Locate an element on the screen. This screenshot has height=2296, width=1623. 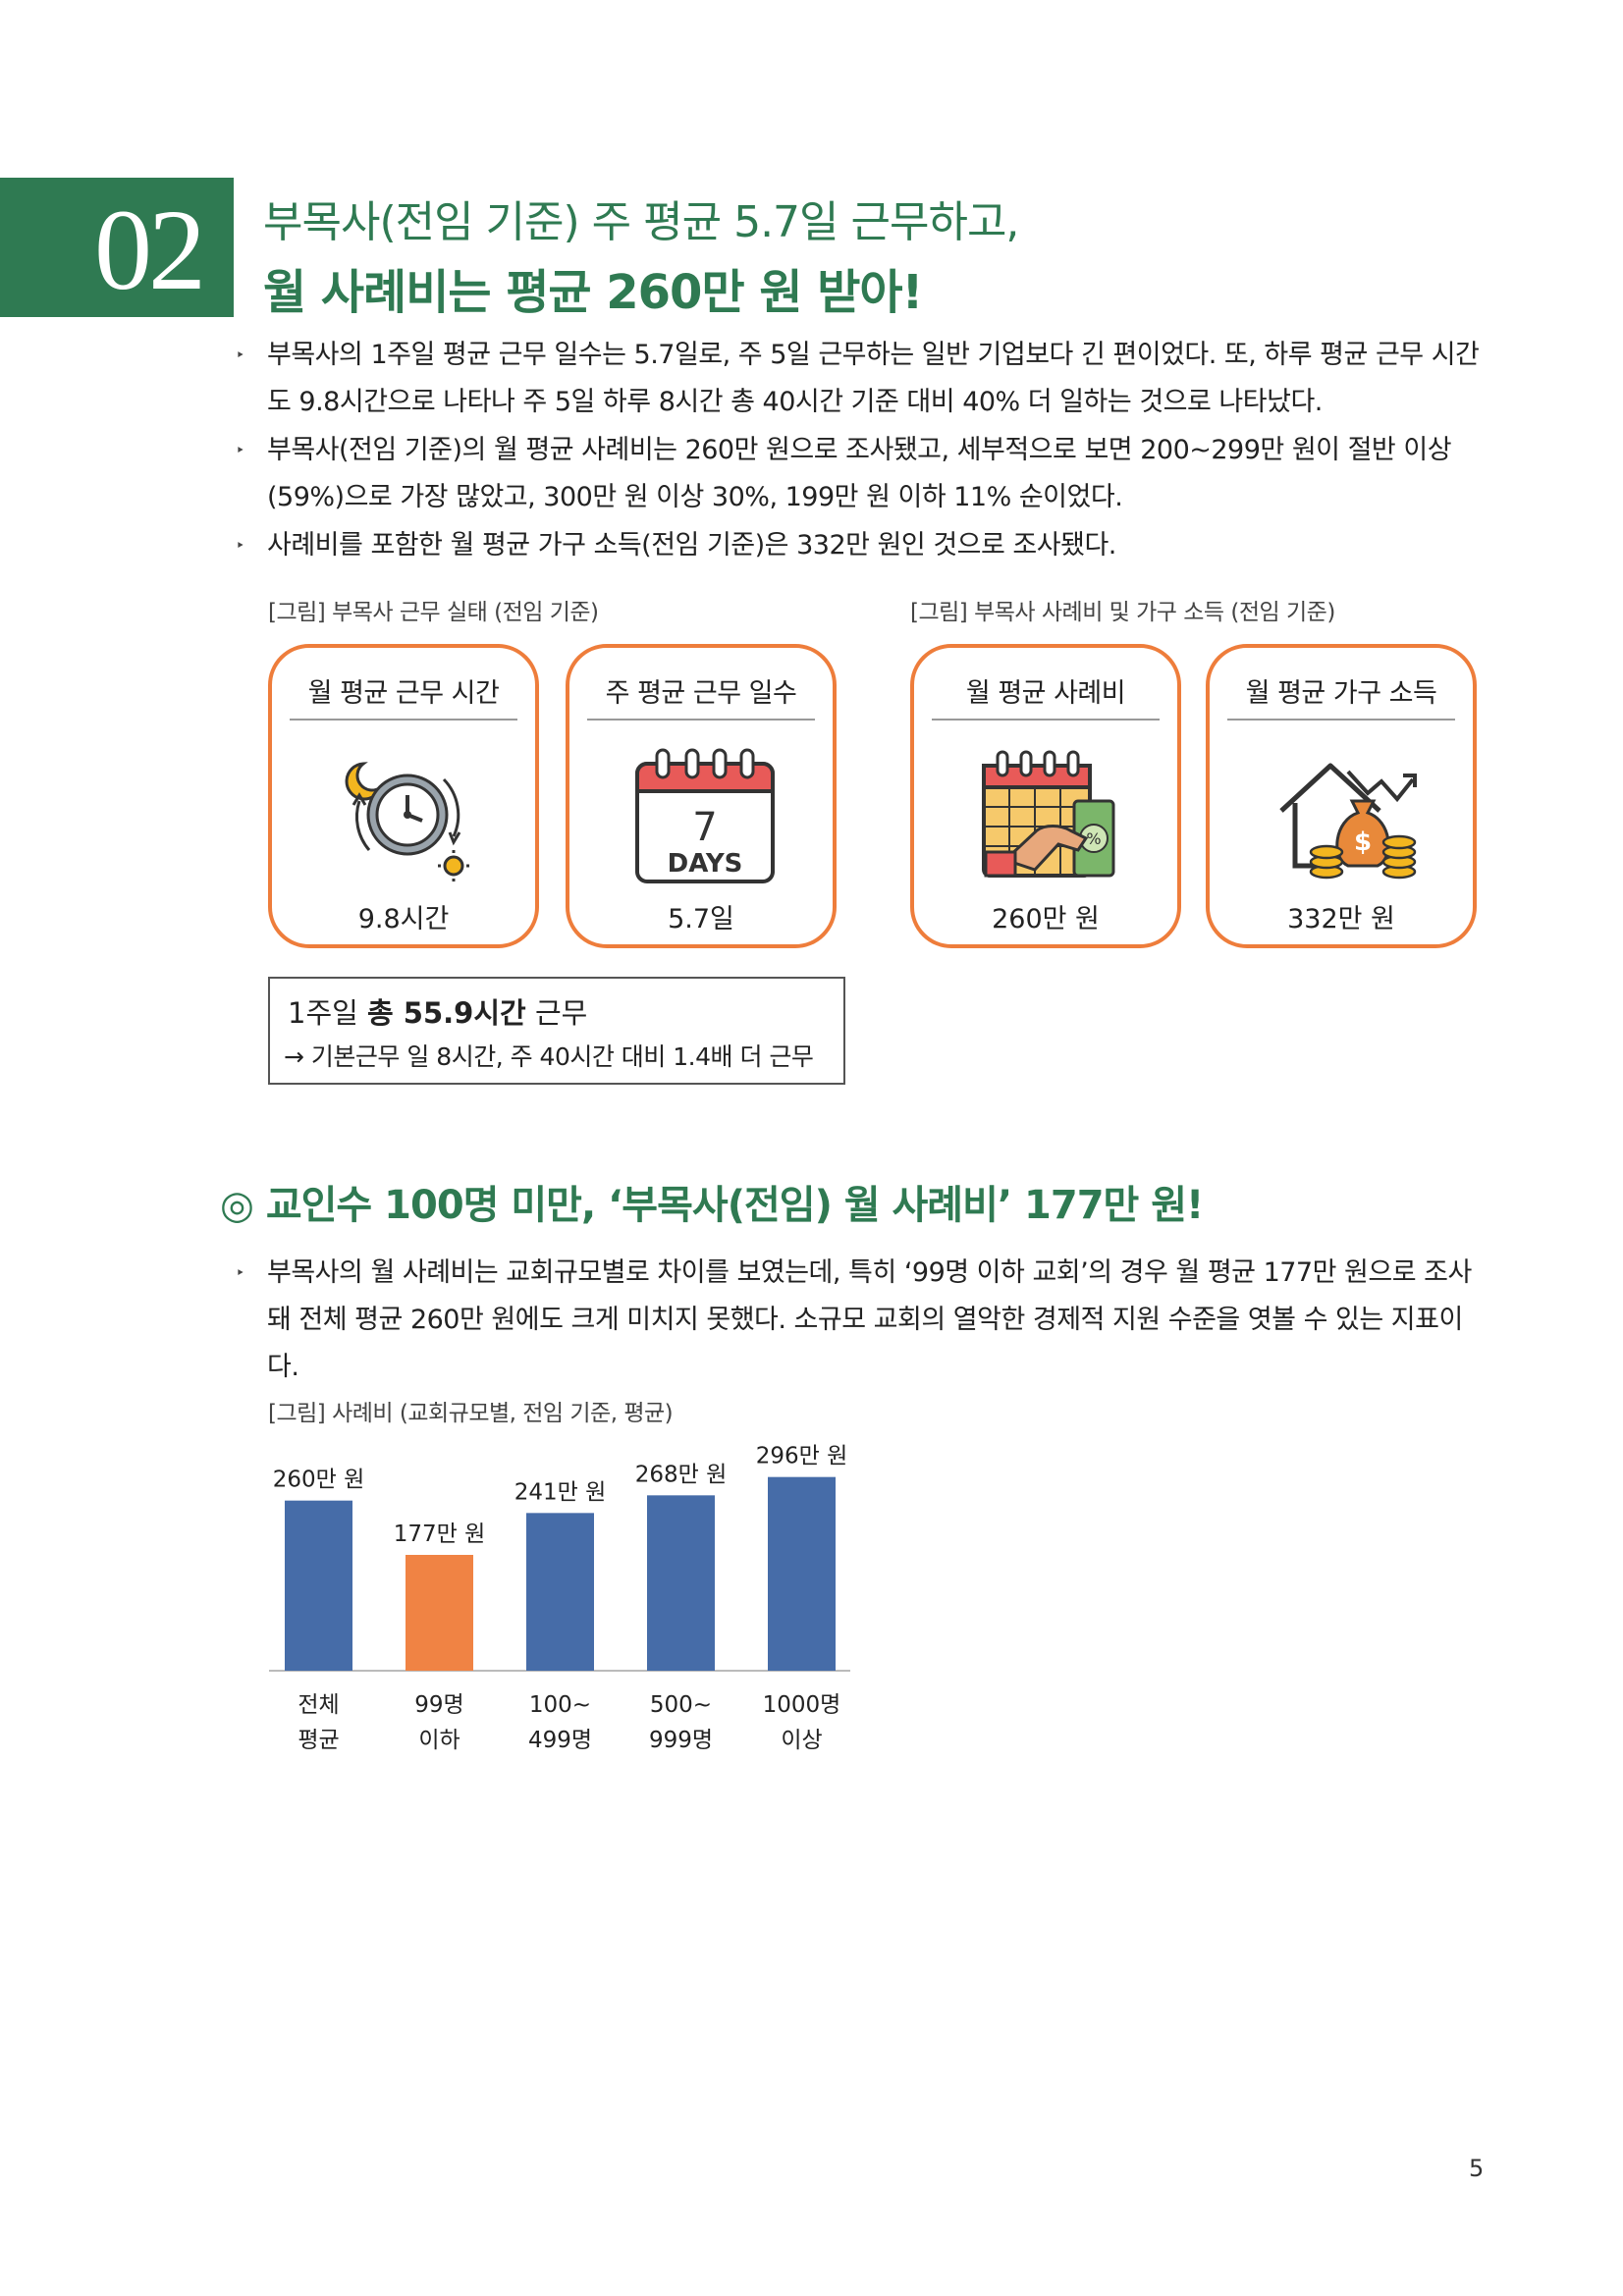
calendar-7-days-icon: 7 DAYS is located at coordinates (705, 815).